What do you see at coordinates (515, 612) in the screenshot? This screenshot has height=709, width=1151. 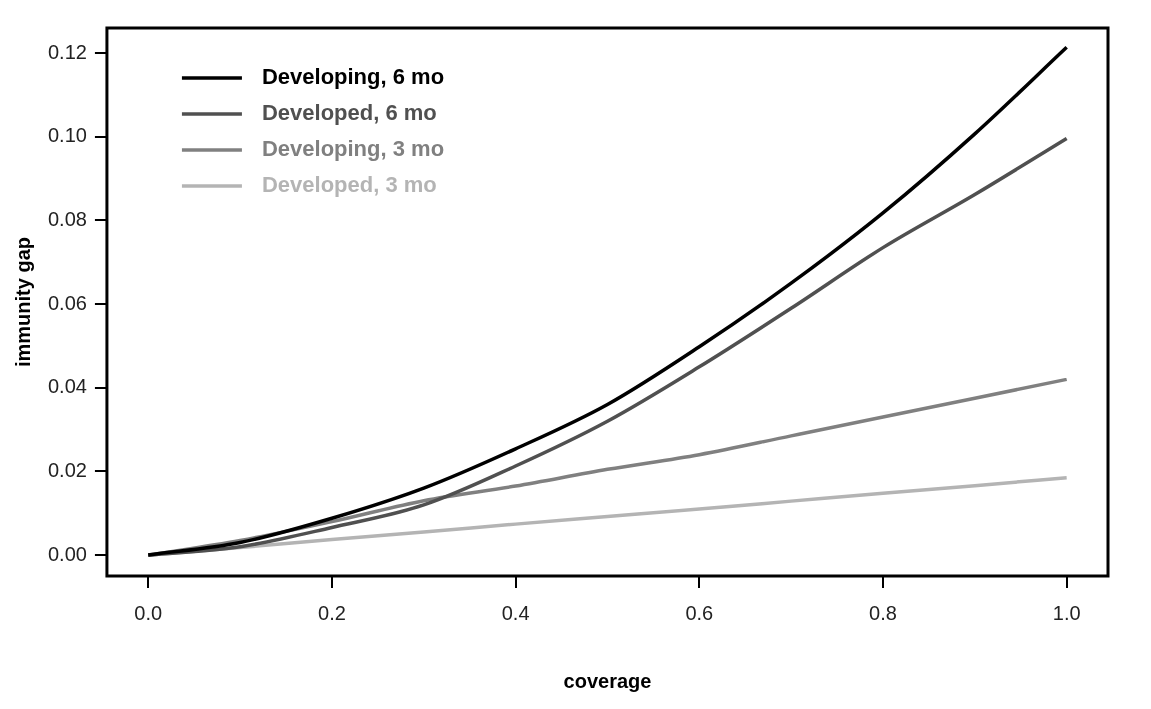 I see `x-tick-label: 0.4` at bounding box center [515, 612].